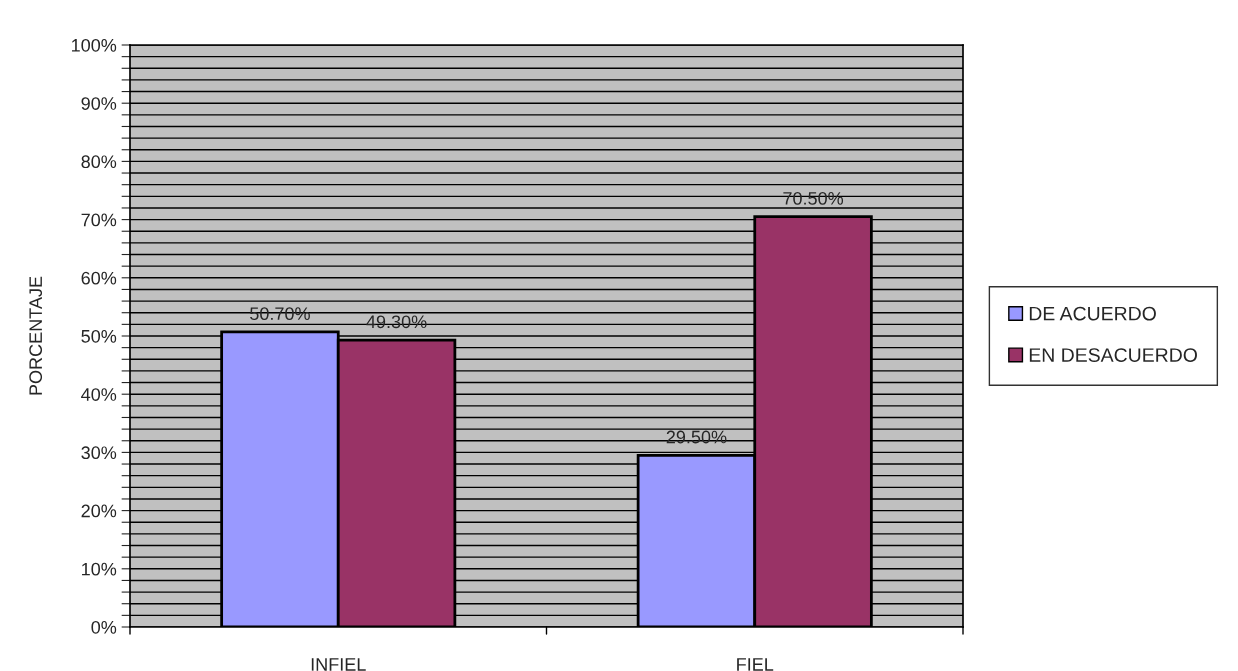  Describe the element at coordinates (755, 664) in the screenshot. I see `x-tick-label: FIEL` at that location.